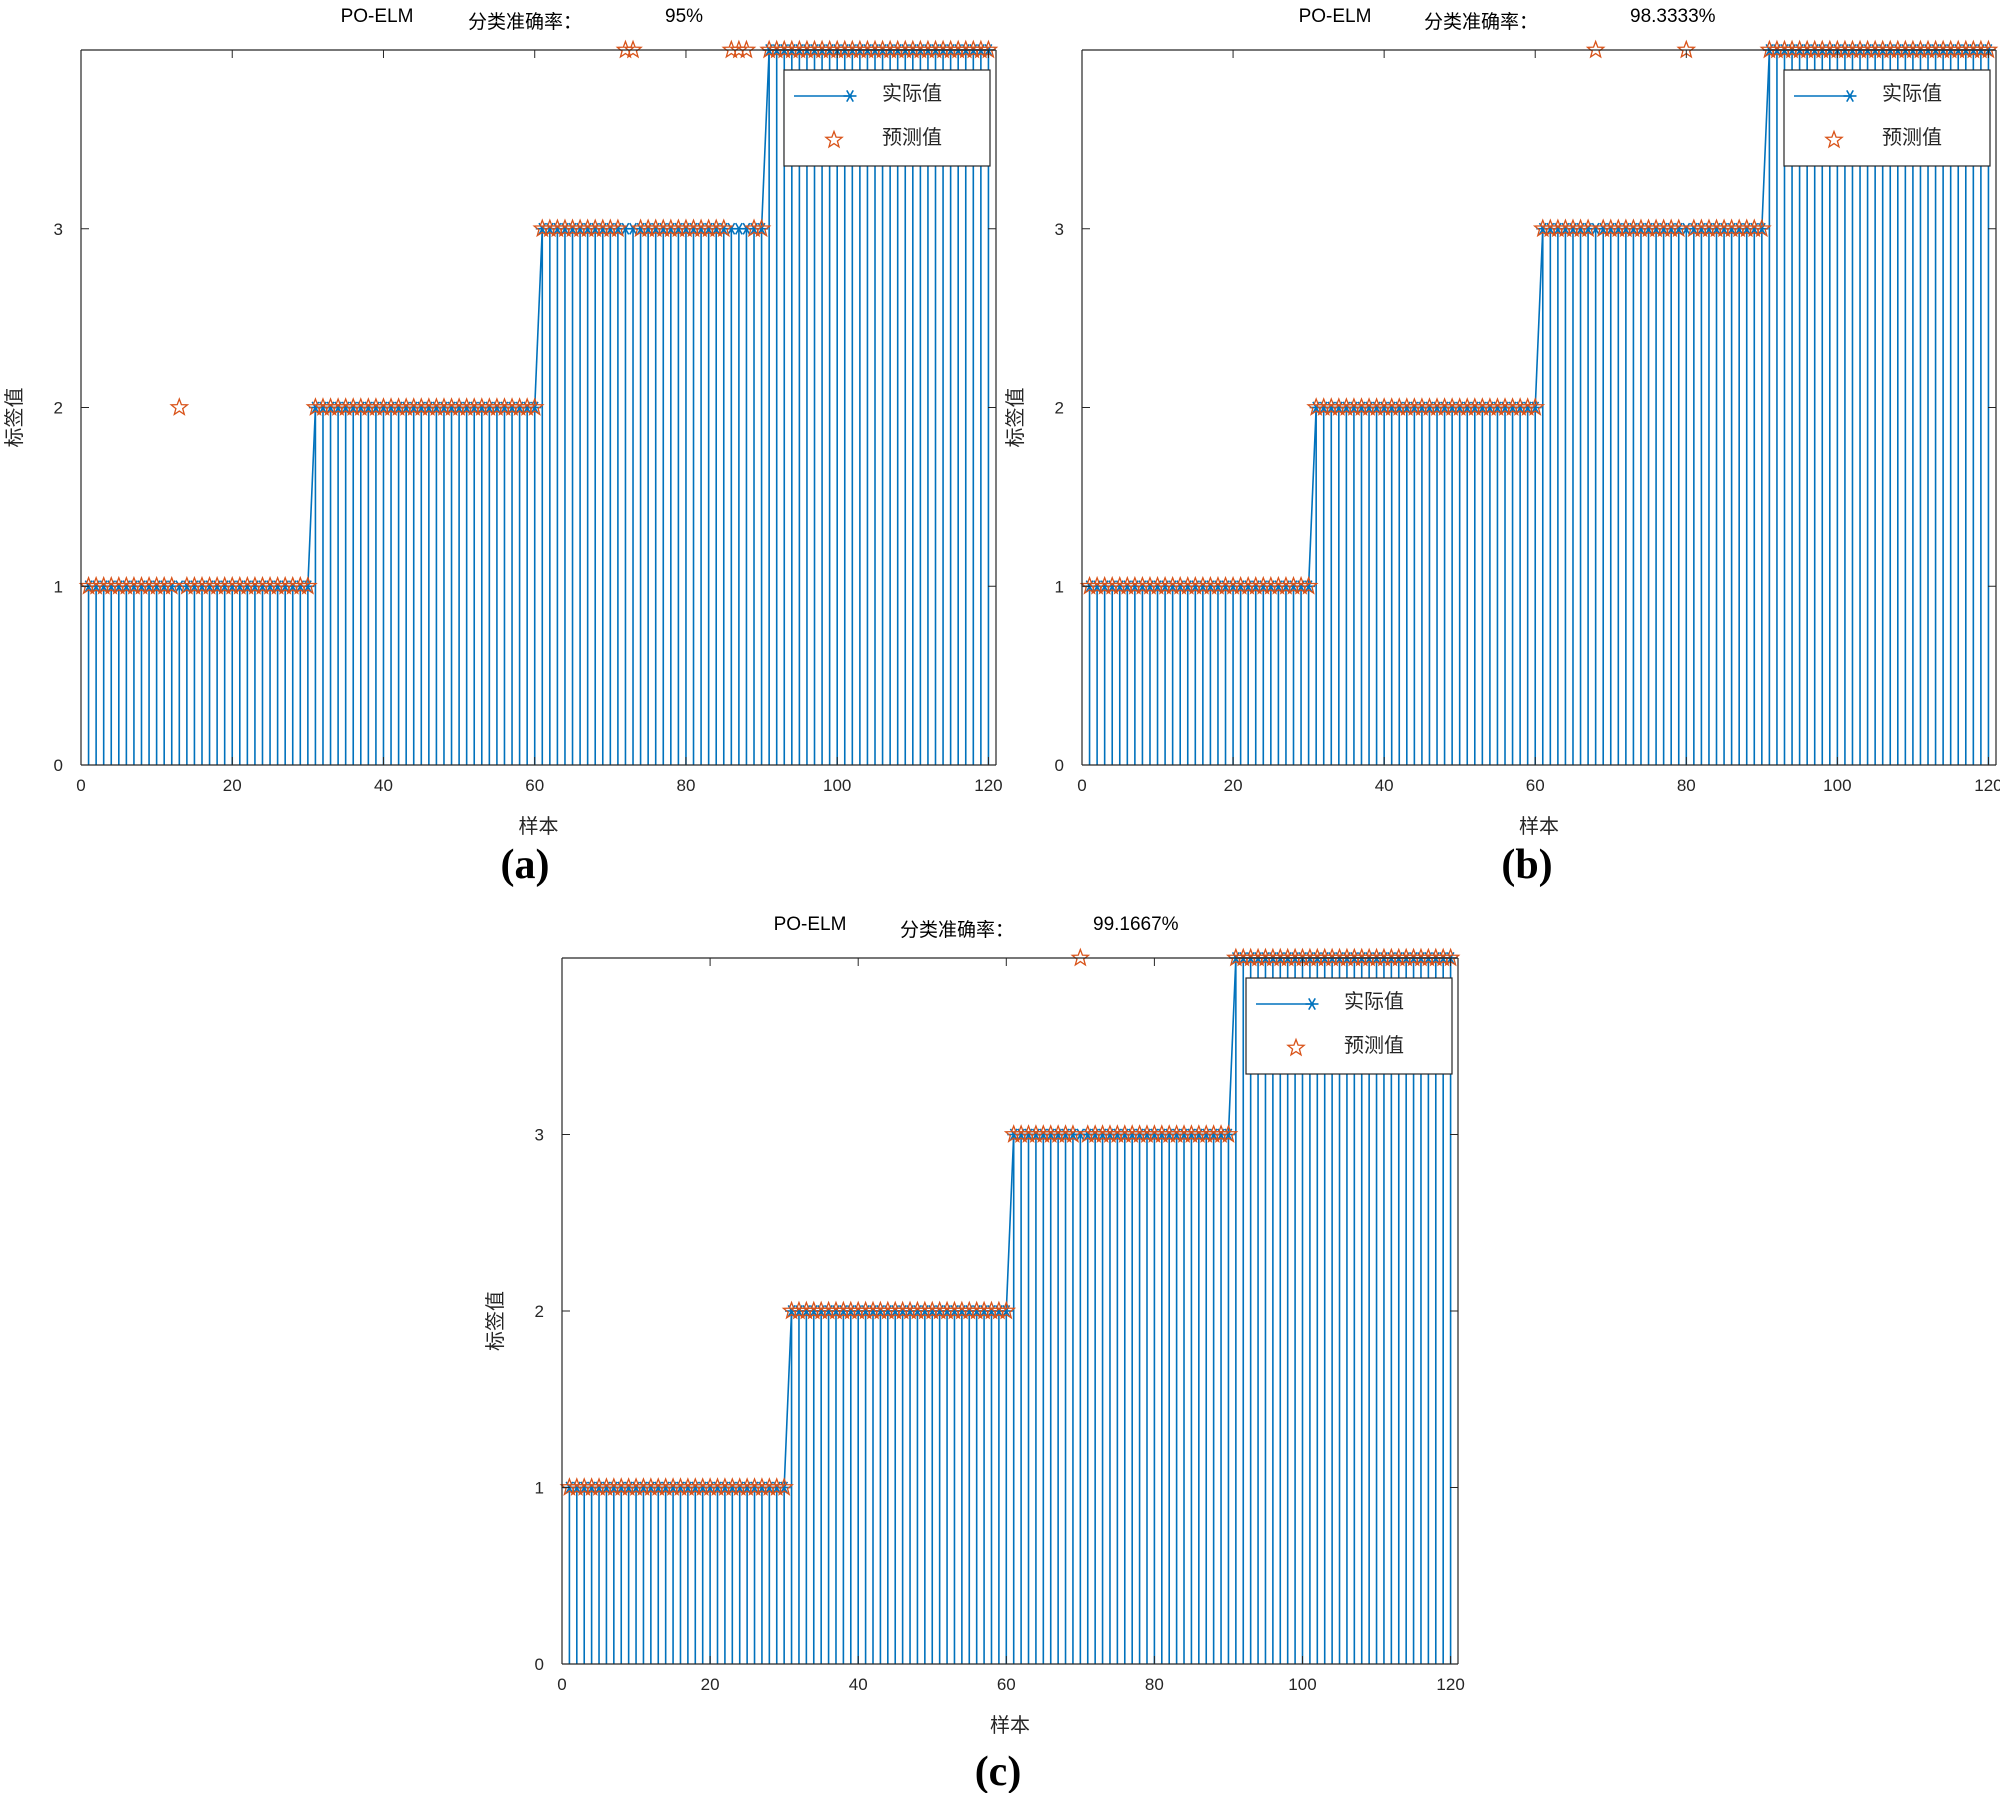 The width and height of the screenshot is (2000, 1793). I want to click on y-tick-label: 0, so click(58, 765).